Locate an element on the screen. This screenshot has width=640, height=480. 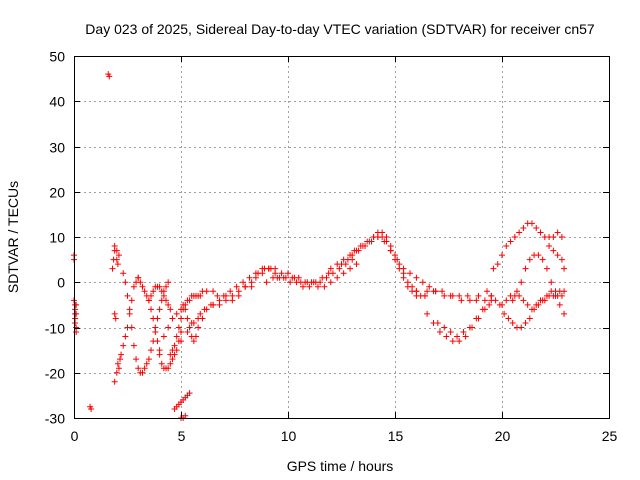
x-tick-label: 20 is located at coordinates (503, 436).